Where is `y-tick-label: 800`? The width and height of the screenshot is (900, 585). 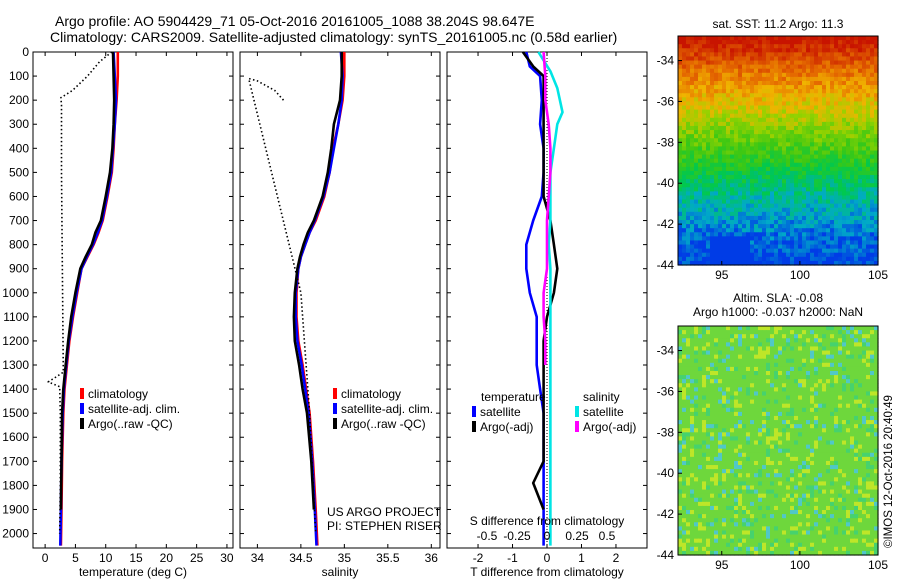 y-tick-label: 800 is located at coordinates (19, 245).